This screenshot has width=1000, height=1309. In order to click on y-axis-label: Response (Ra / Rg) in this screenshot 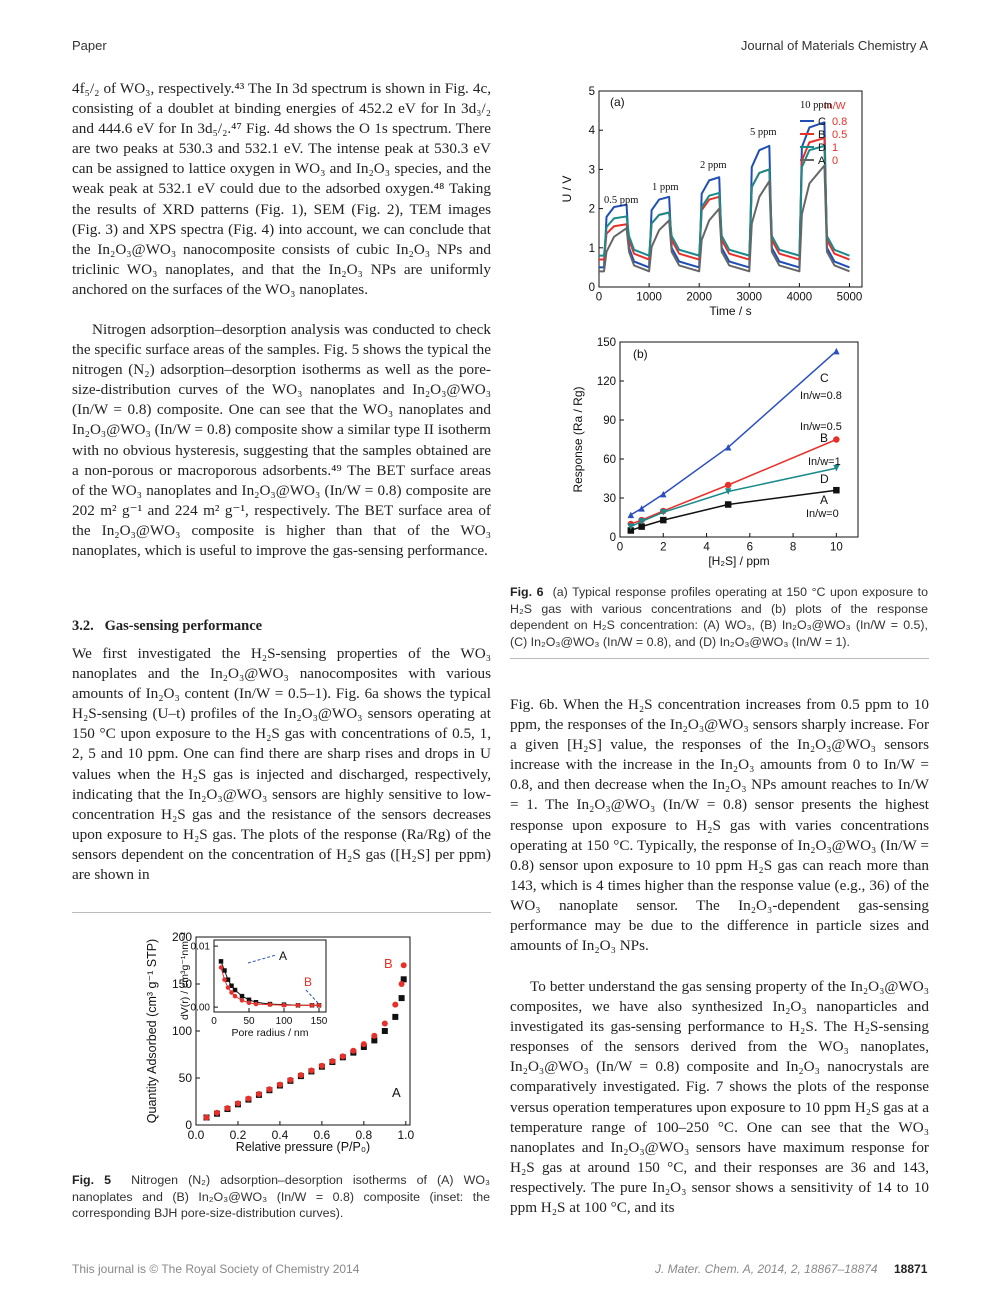, I will do `click(578, 439)`.